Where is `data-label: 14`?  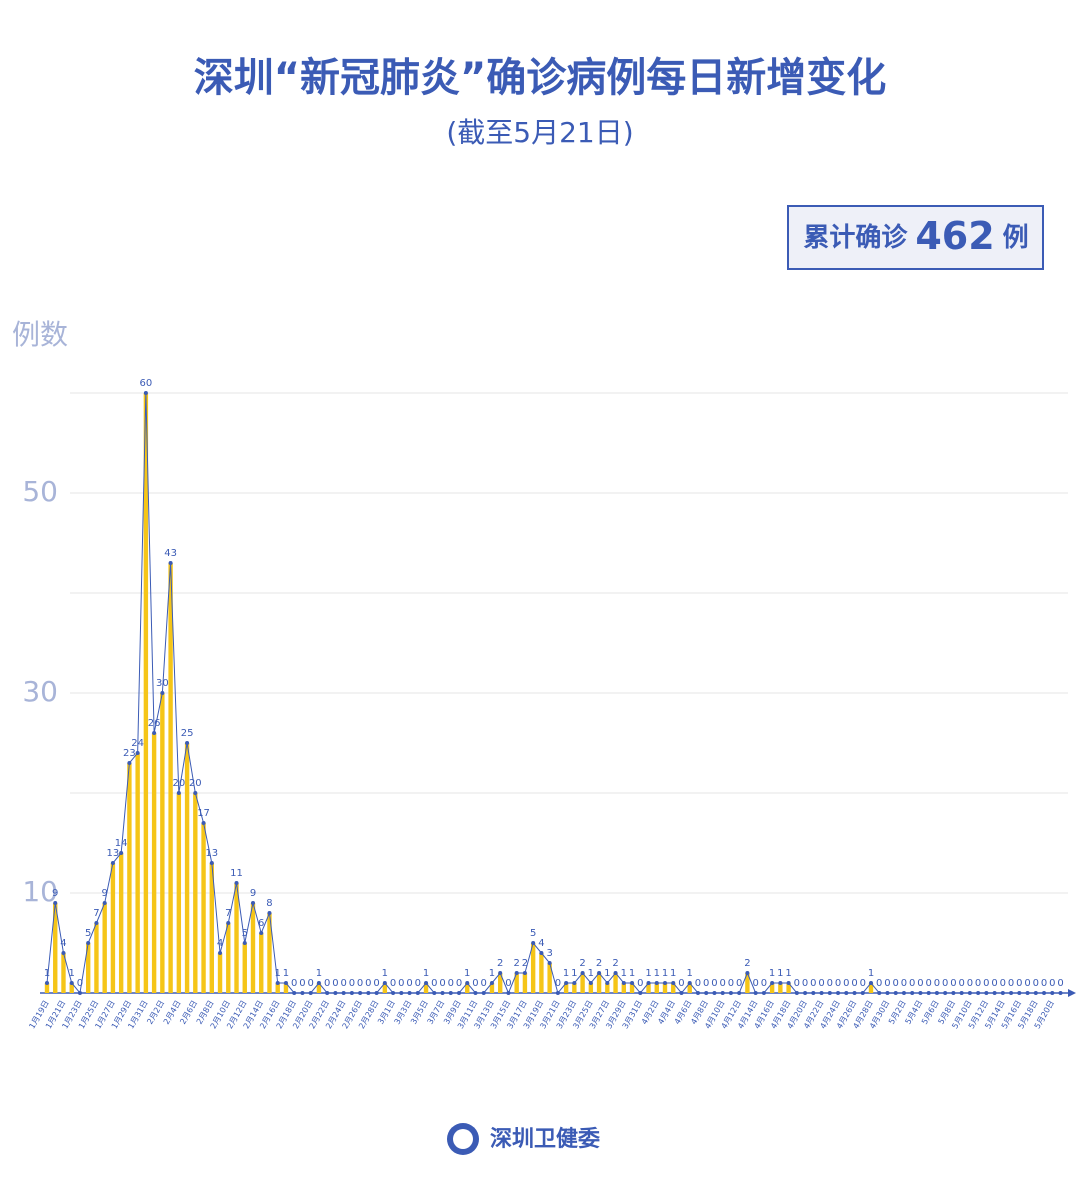 data-label: 14 is located at coordinates (121, 843).